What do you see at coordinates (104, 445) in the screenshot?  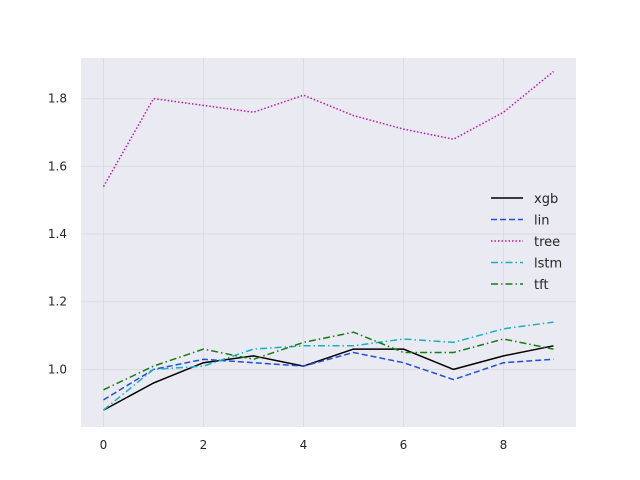 I see `x-tick-label: 0` at bounding box center [104, 445].